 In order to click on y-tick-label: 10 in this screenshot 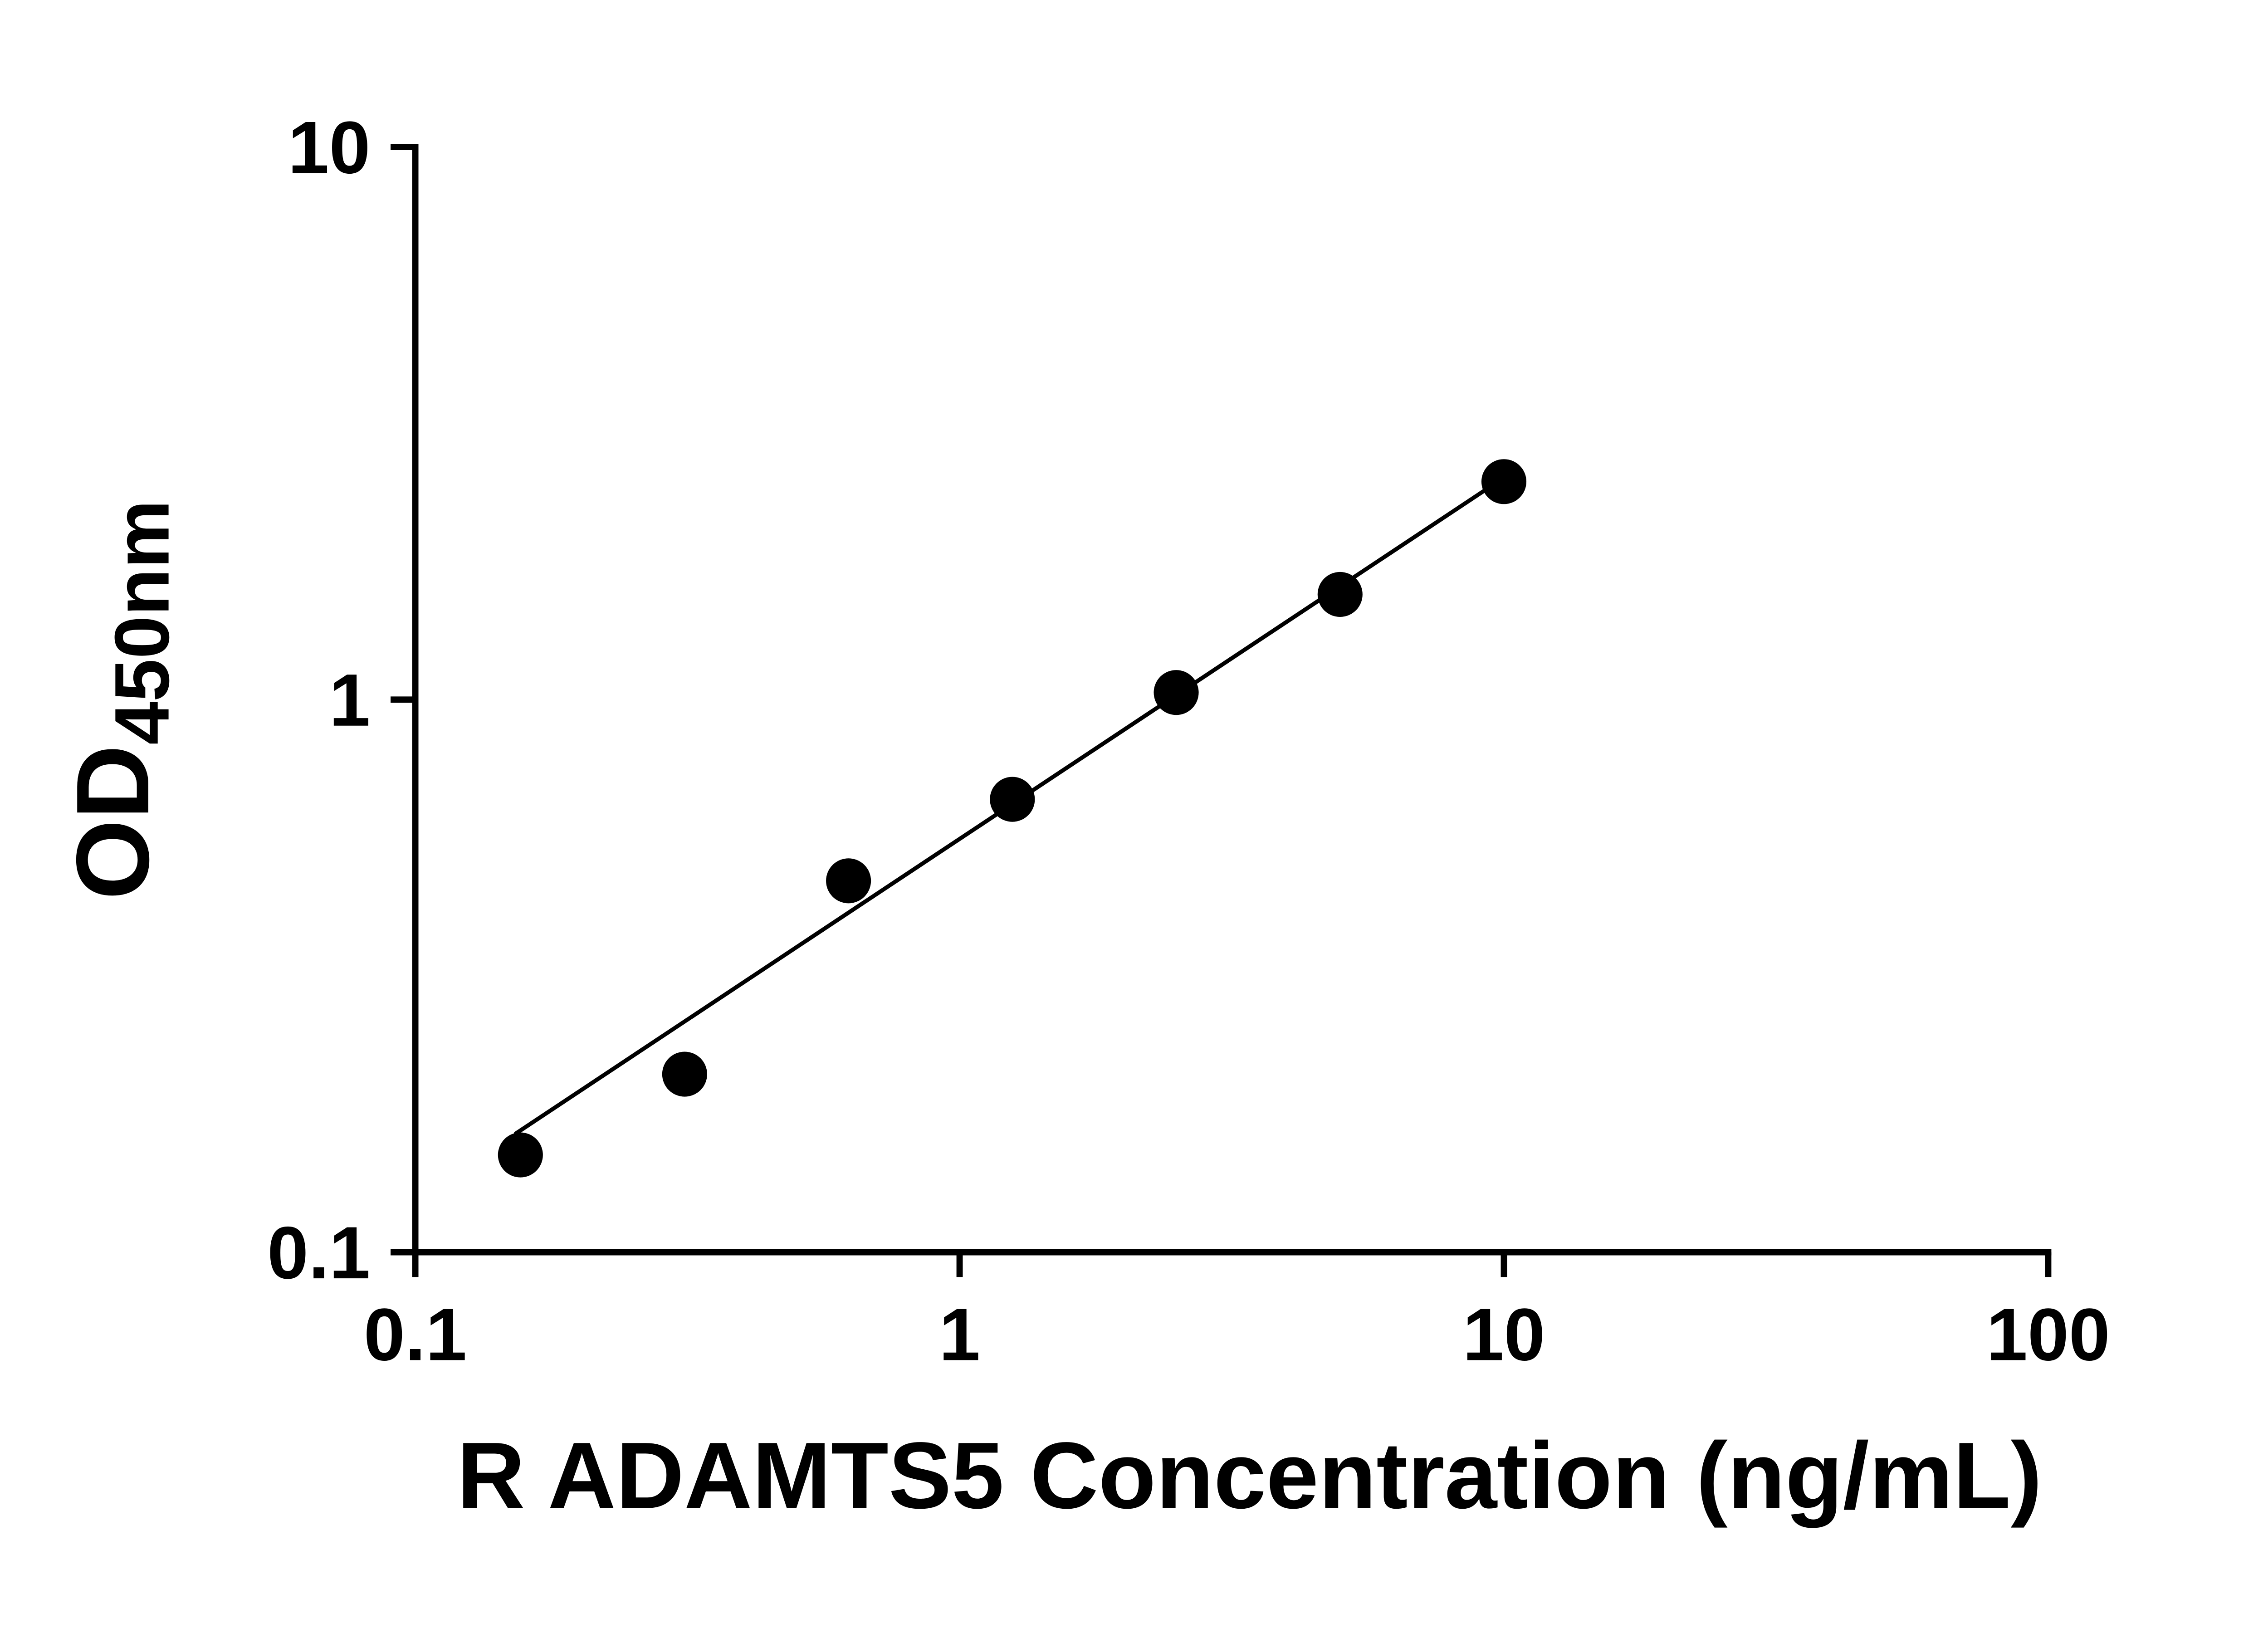, I will do `click(330, 147)`.